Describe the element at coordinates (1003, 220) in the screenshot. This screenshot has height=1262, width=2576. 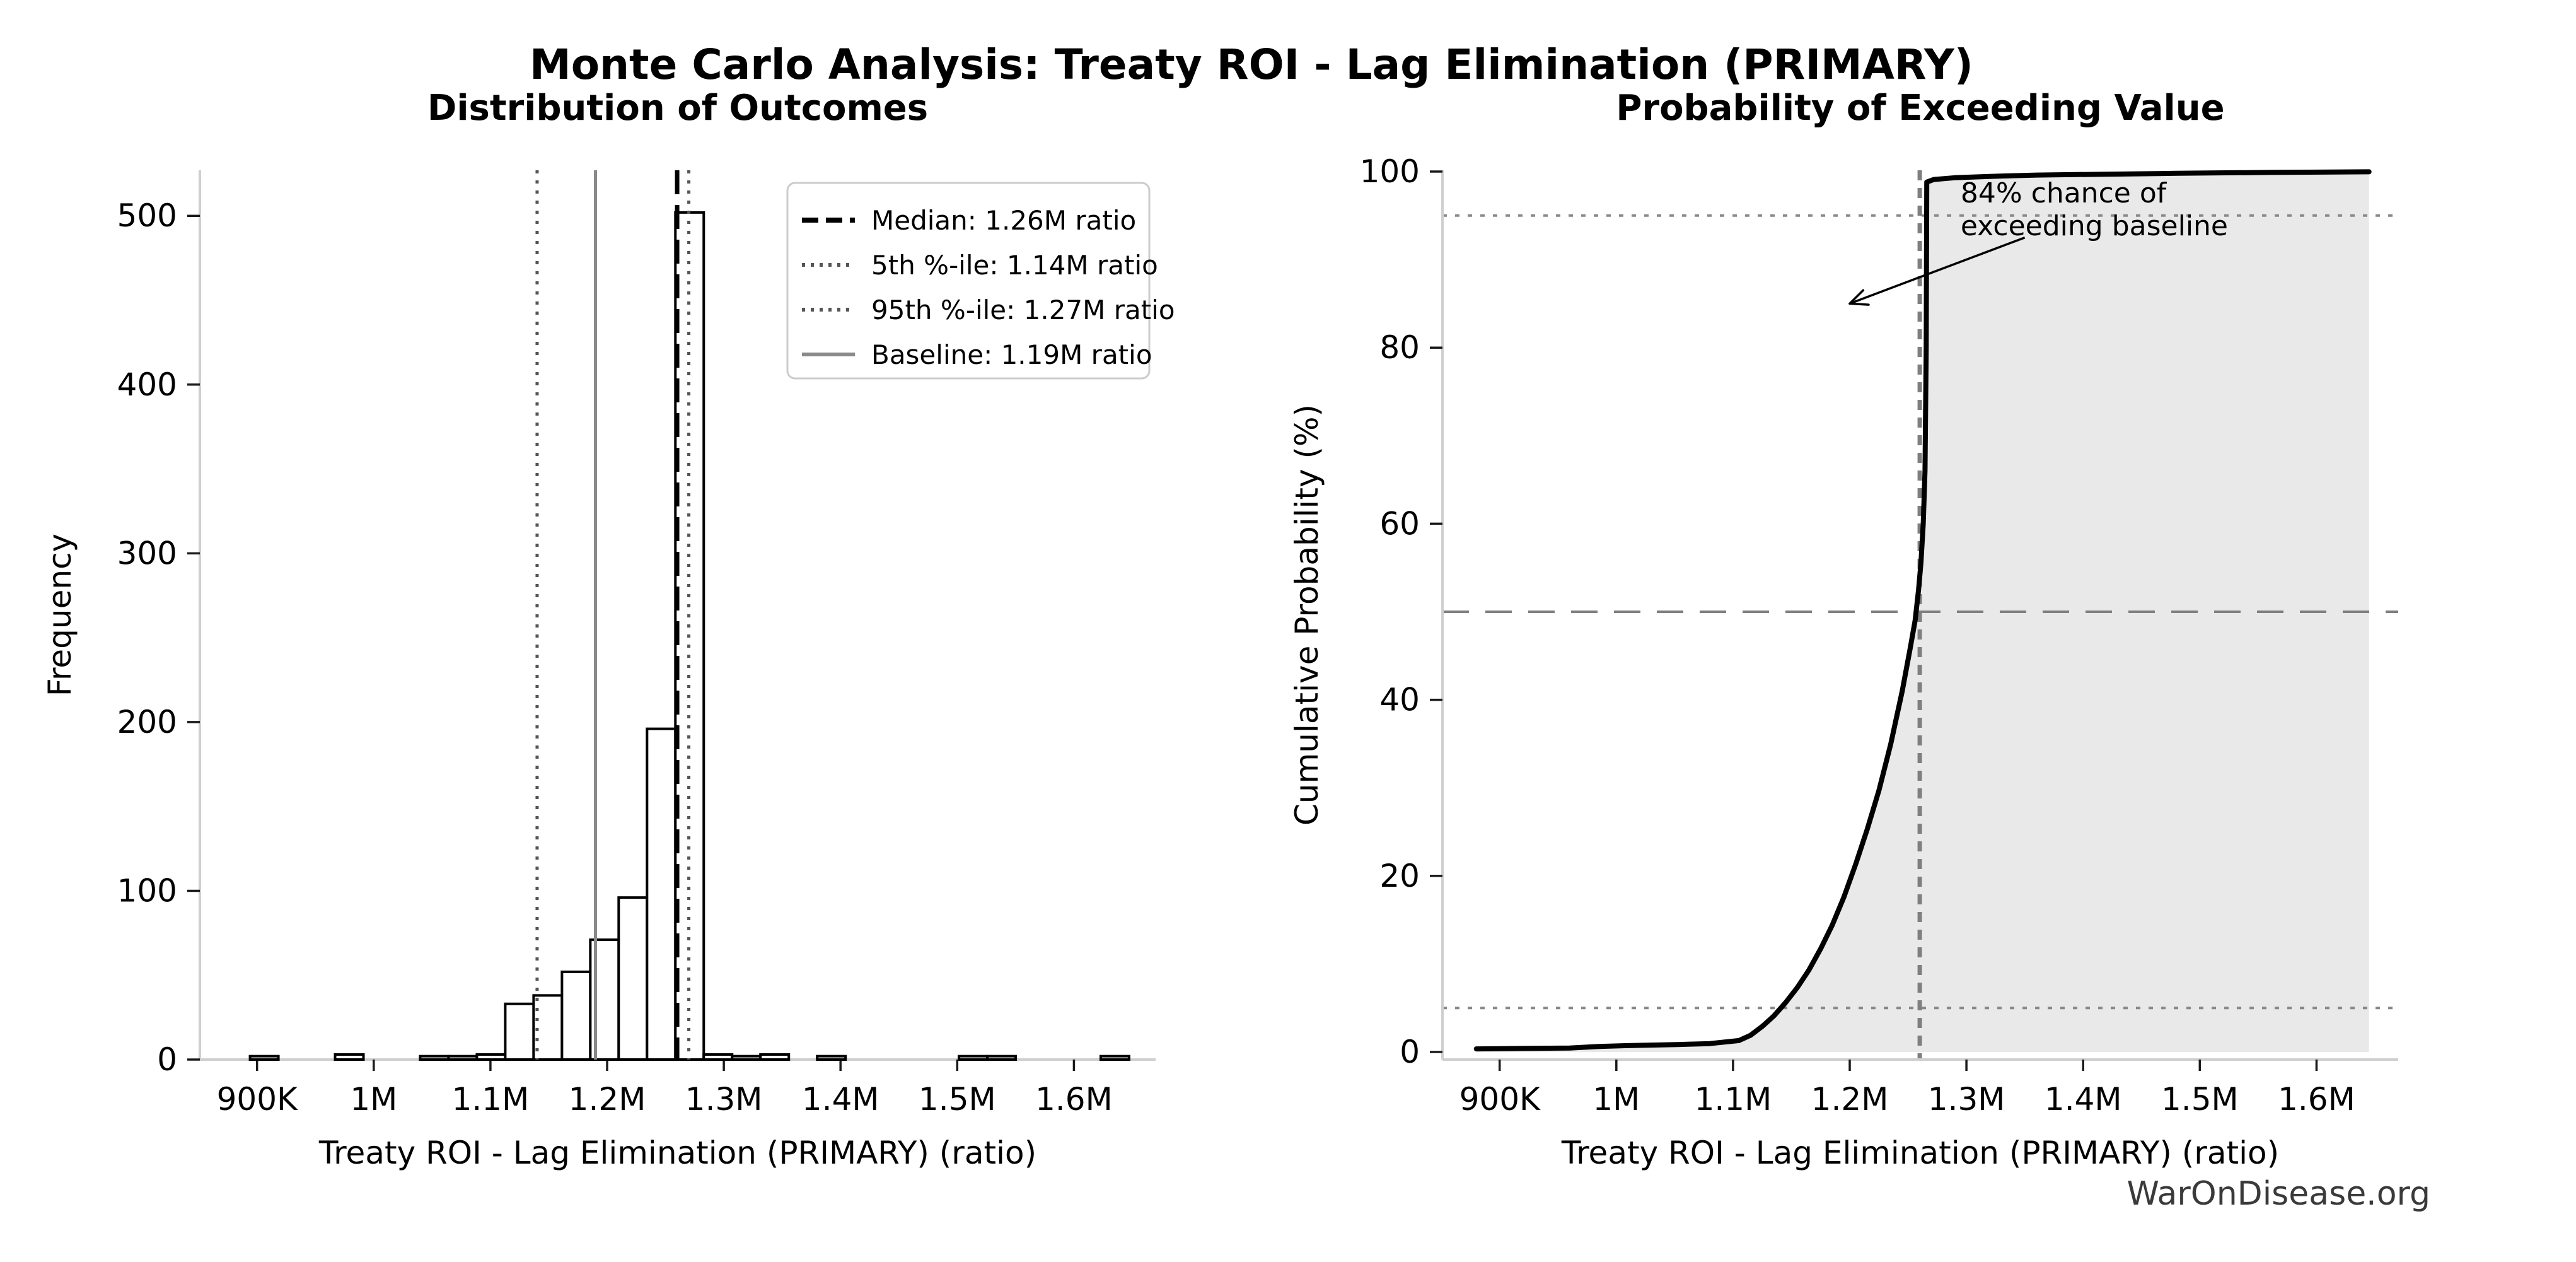
I see `legend-item-median: Median: 1.26M ratio` at that location.